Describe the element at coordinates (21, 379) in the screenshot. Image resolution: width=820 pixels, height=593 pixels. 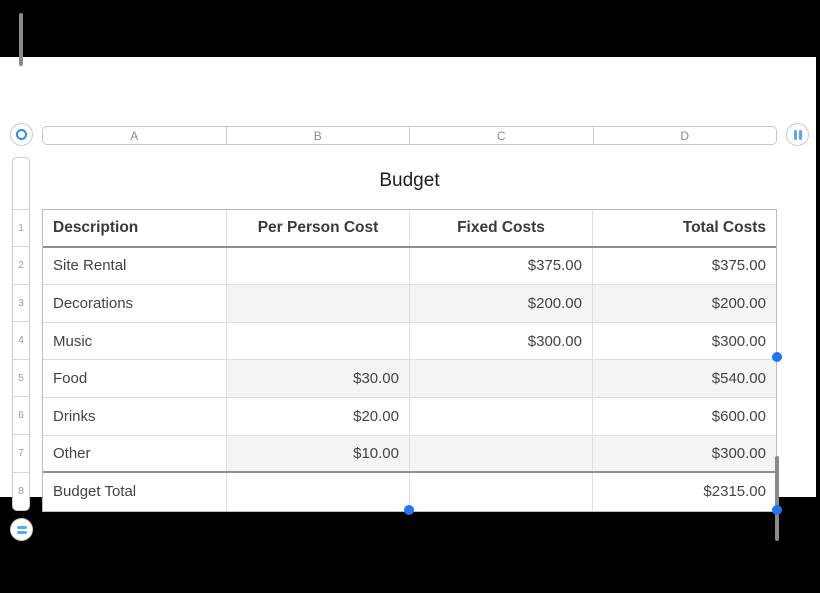
I see `row-header-5: 5` at that location.